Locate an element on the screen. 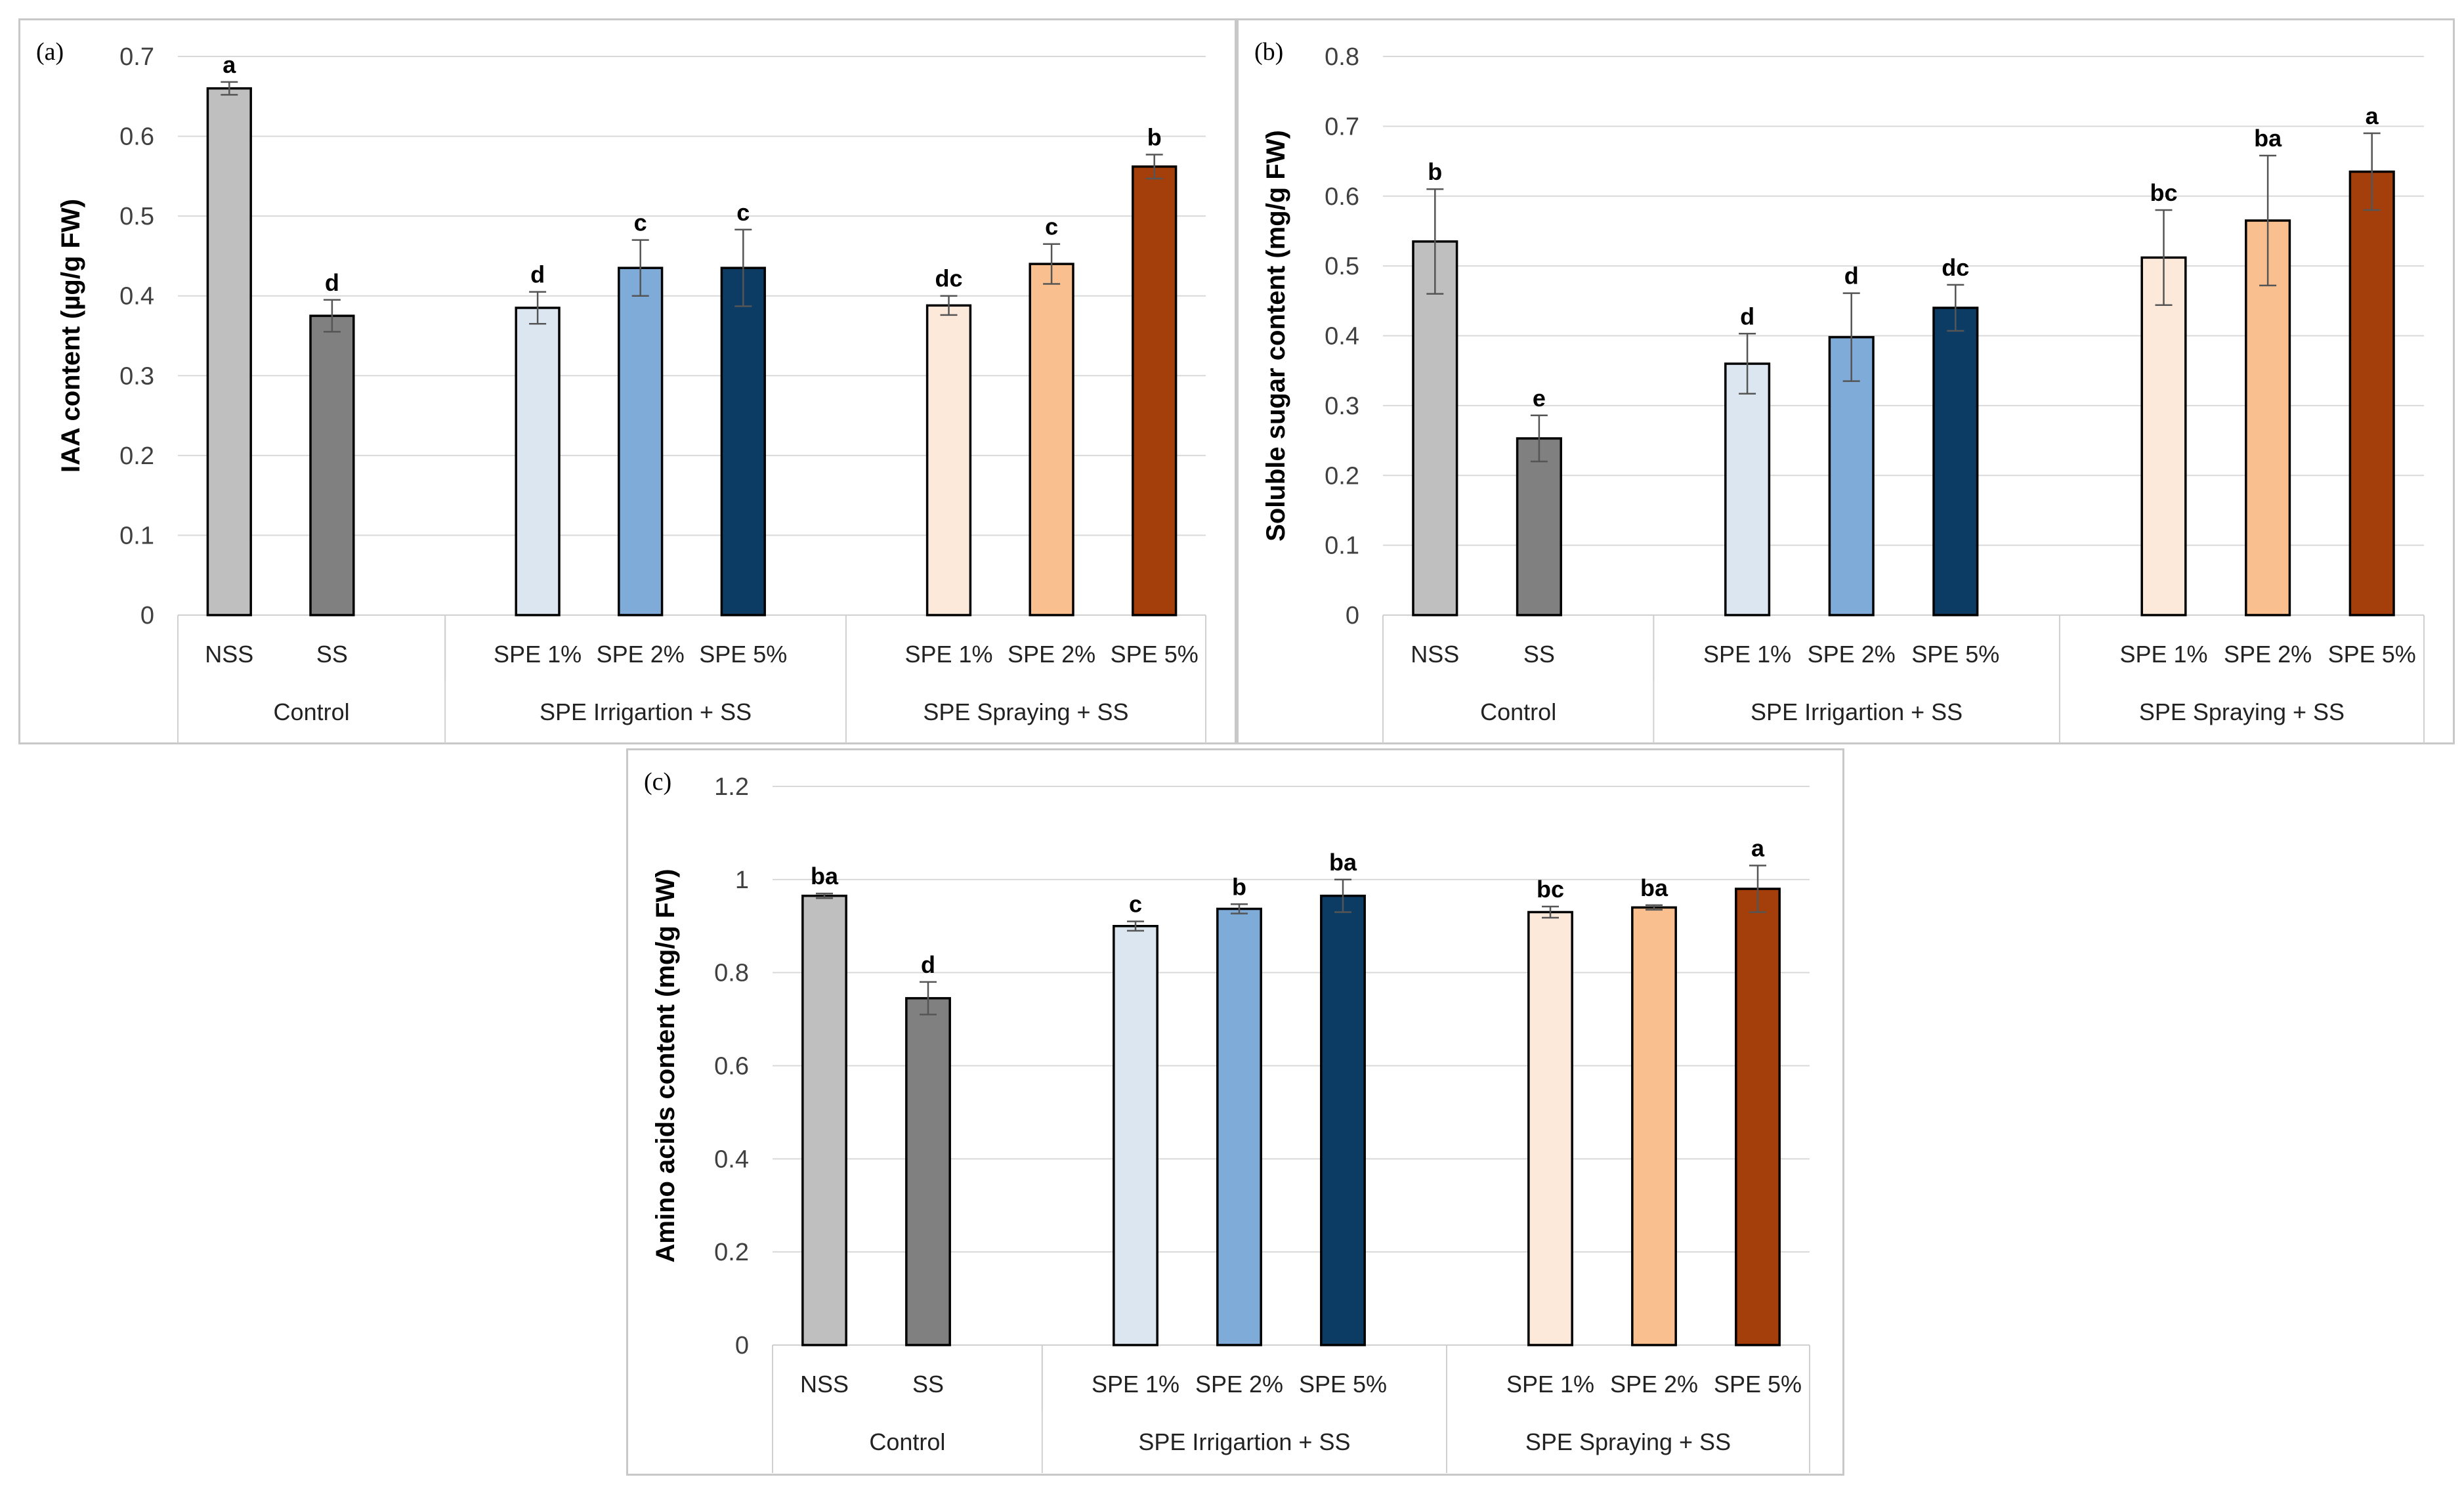  panel-label: (a) is located at coordinates (50, 52).